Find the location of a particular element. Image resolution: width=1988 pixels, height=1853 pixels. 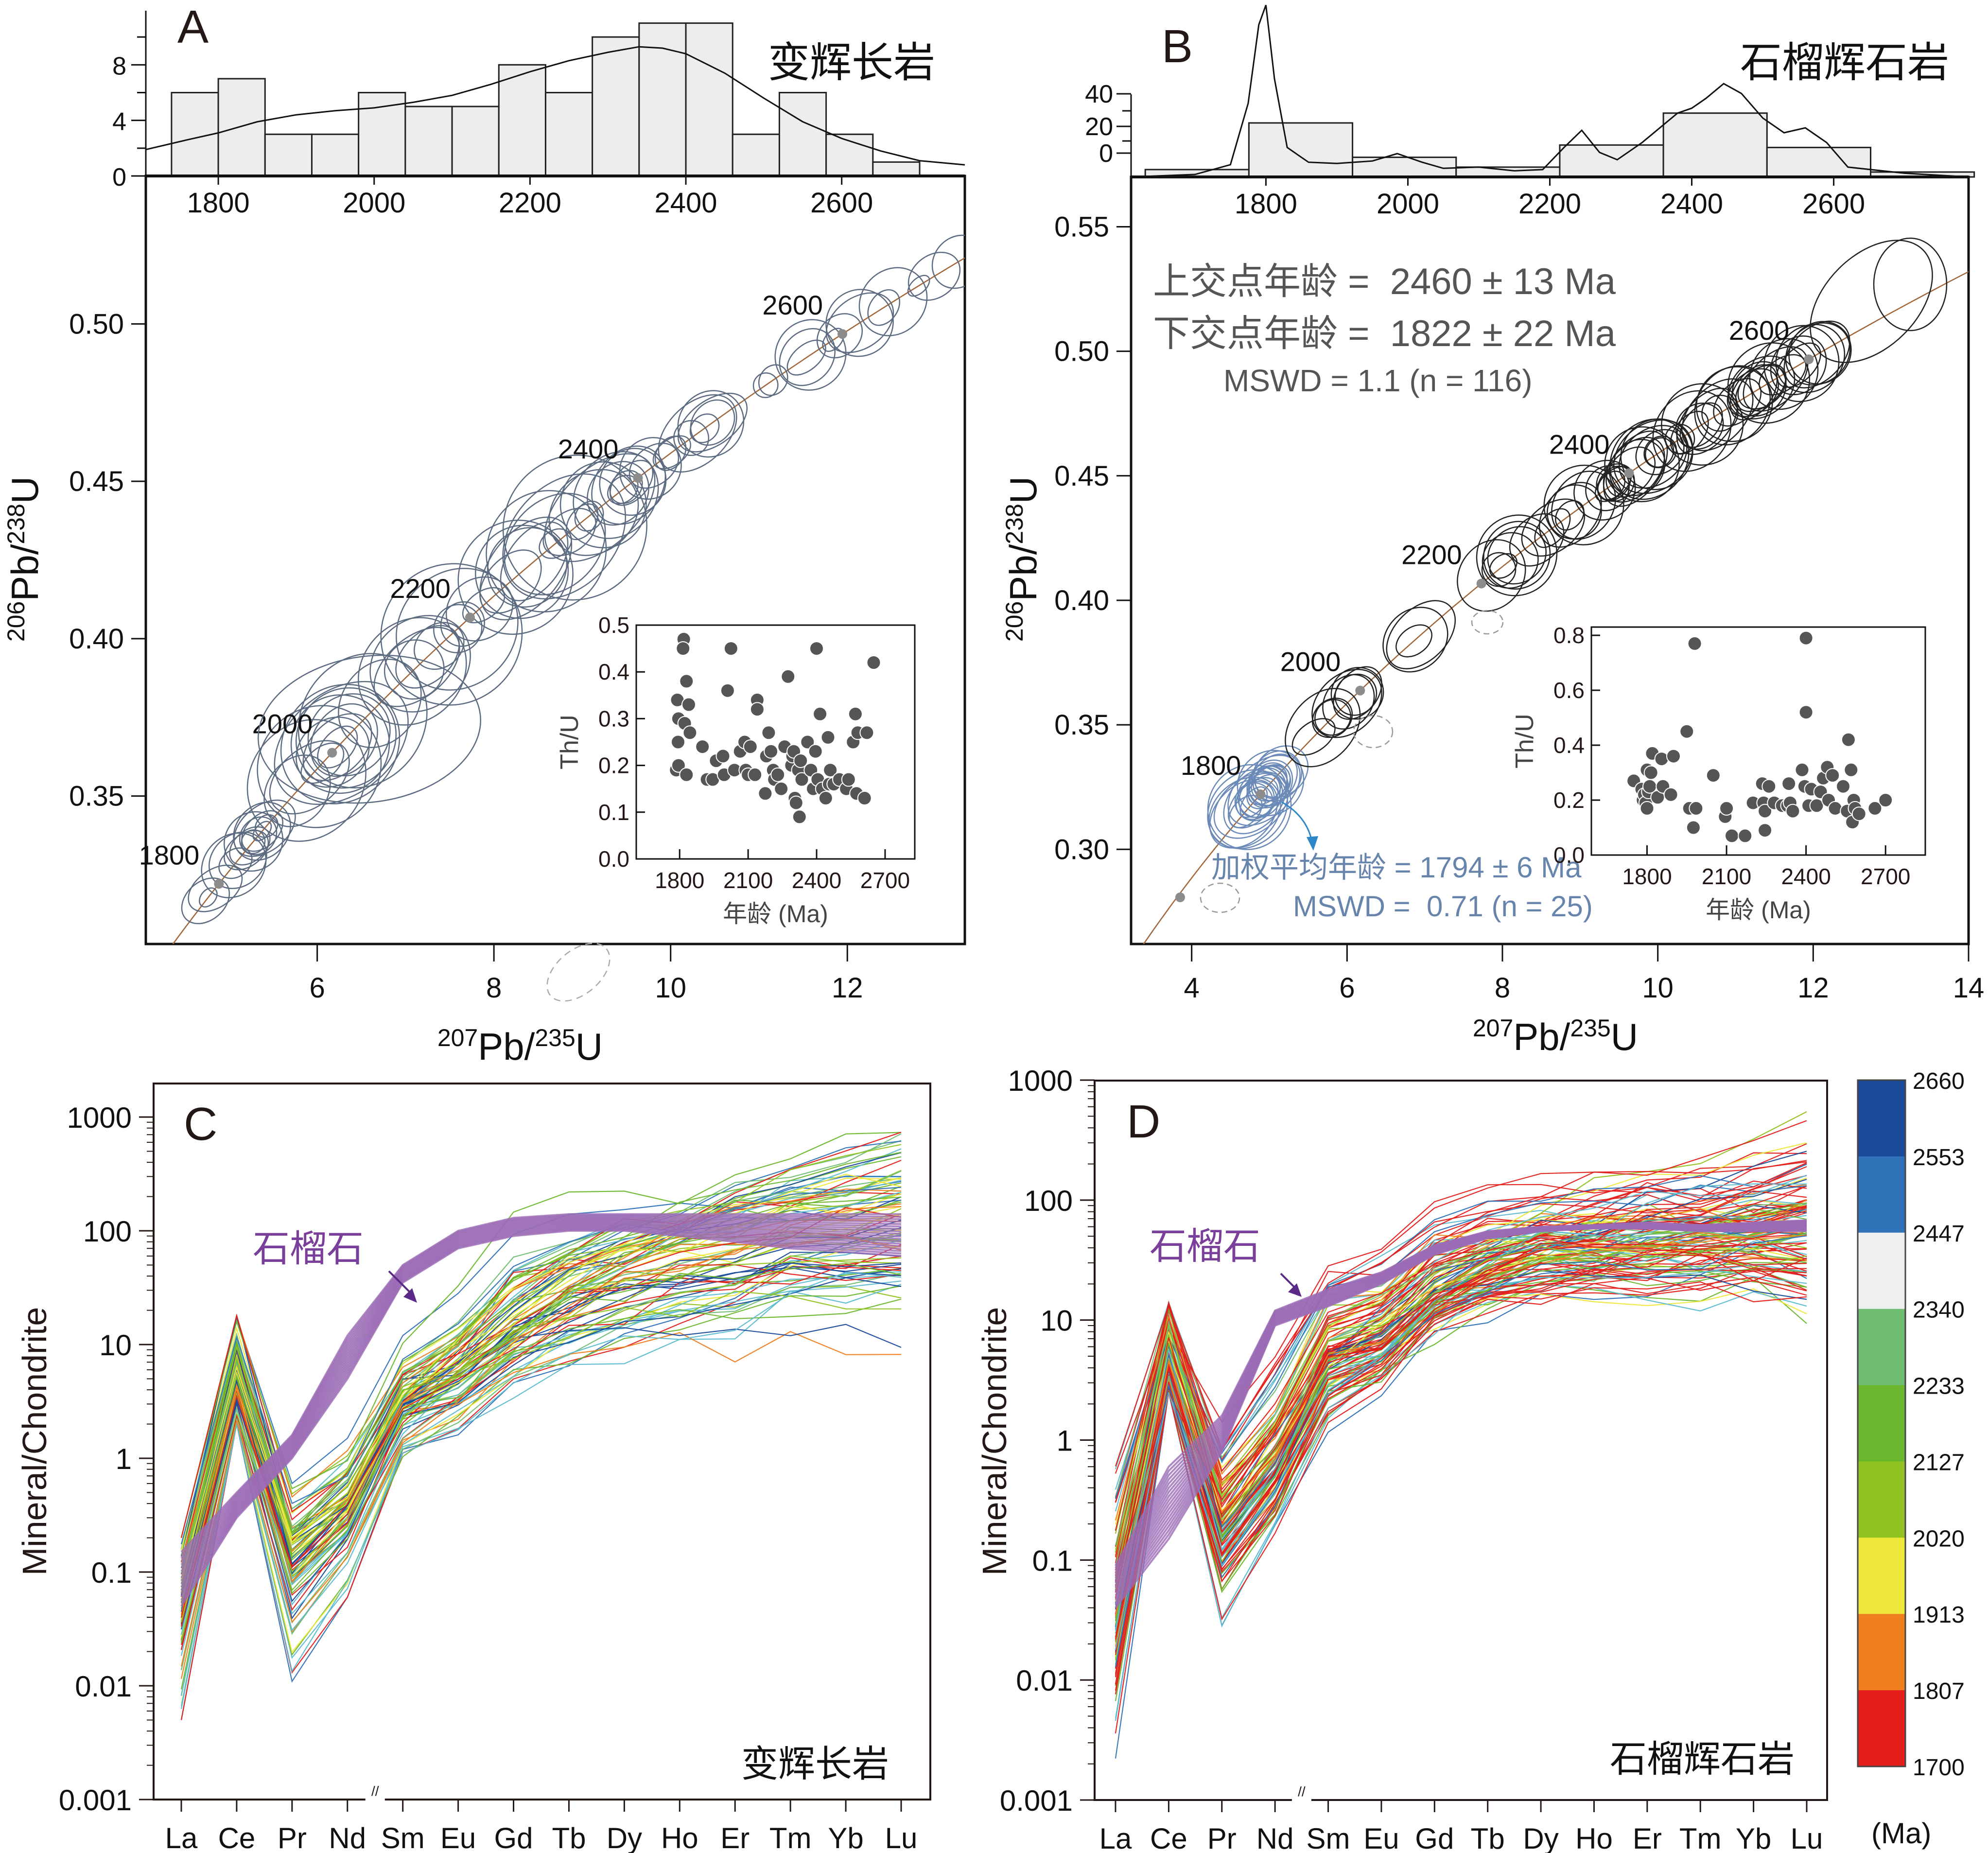

ree-x-tick-label: Tm is located at coordinates (790, 1837).